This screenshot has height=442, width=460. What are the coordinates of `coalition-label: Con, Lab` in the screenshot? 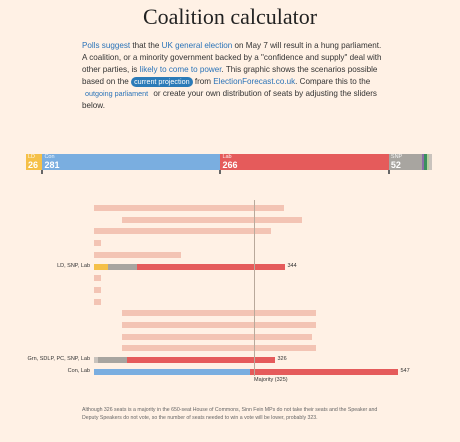 It's located at (78, 370).